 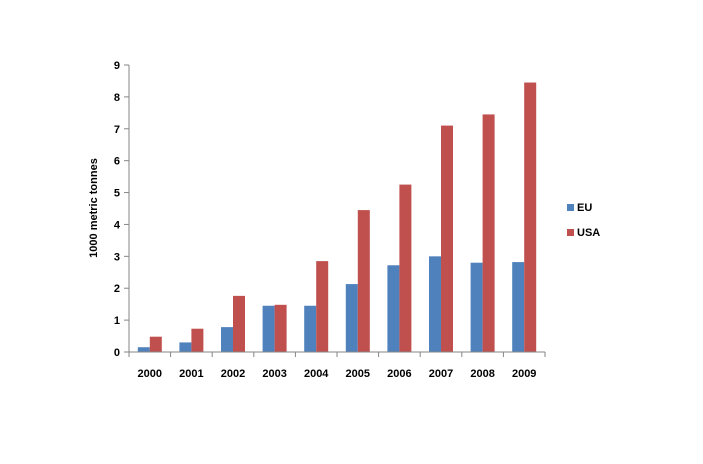 What do you see at coordinates (518, 307) in the screenshot?
I see `bar-eu-2009` at bounding box center [518, 307].